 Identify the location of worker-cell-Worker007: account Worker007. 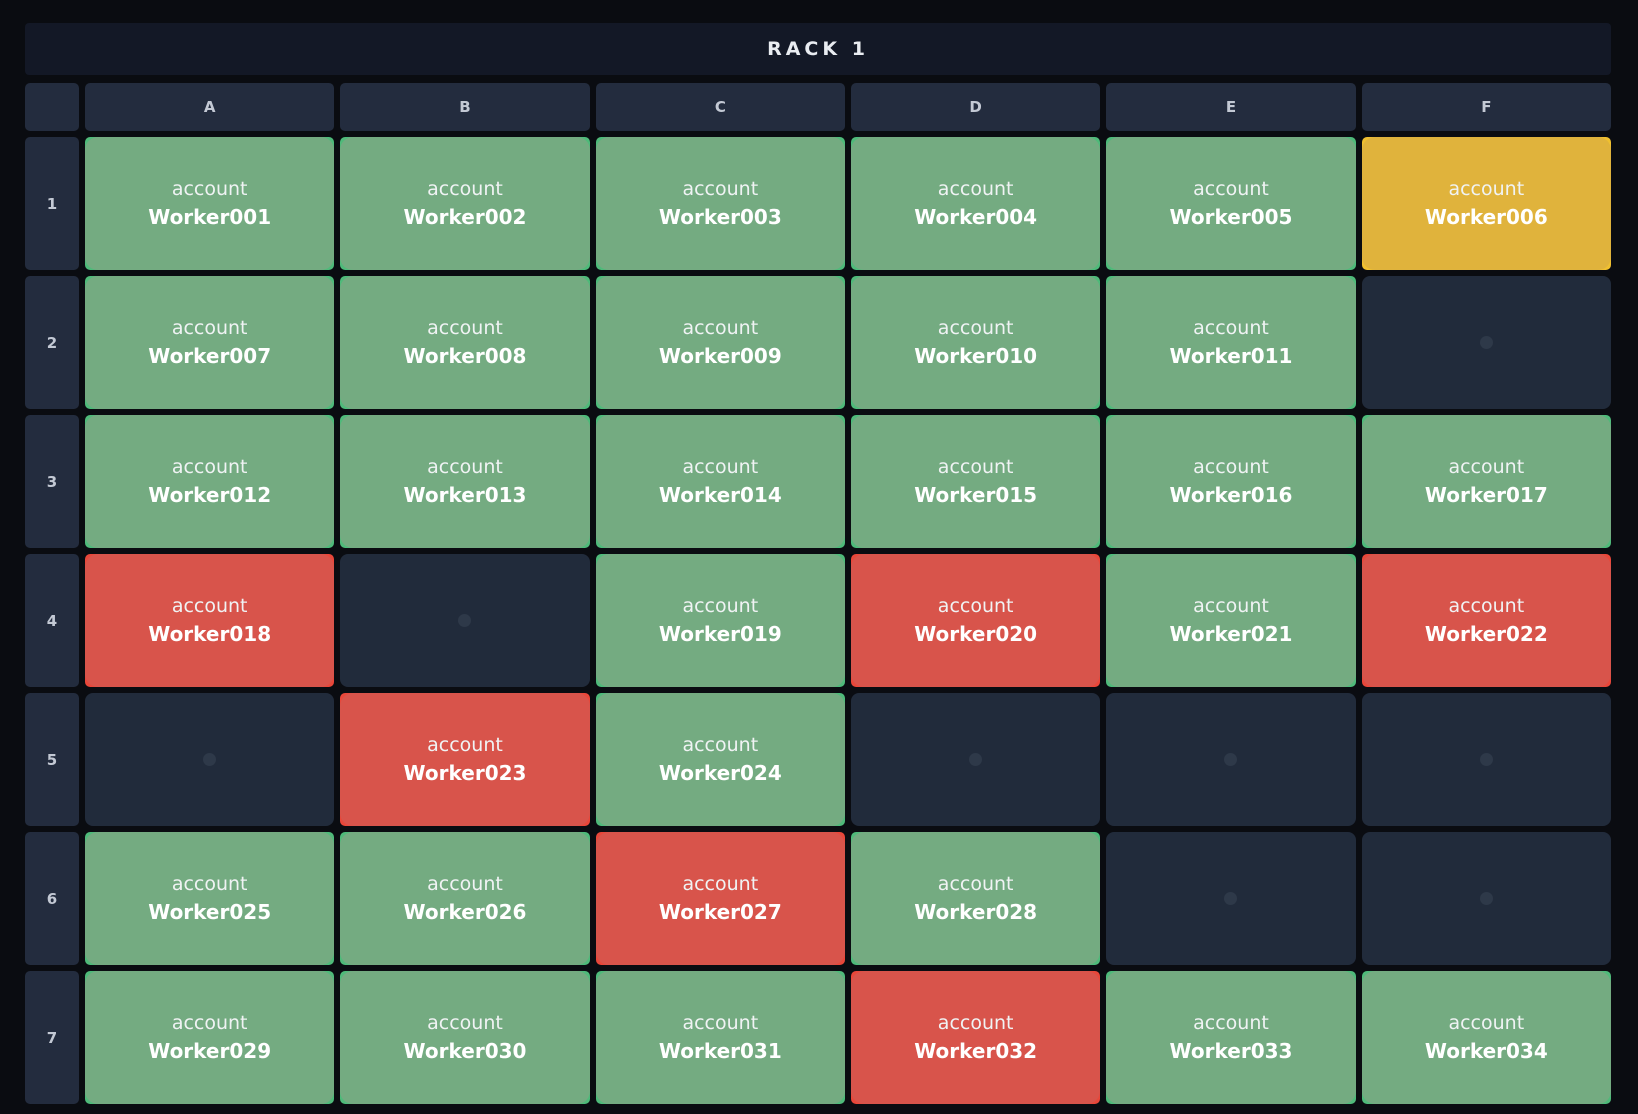
(210, 342).